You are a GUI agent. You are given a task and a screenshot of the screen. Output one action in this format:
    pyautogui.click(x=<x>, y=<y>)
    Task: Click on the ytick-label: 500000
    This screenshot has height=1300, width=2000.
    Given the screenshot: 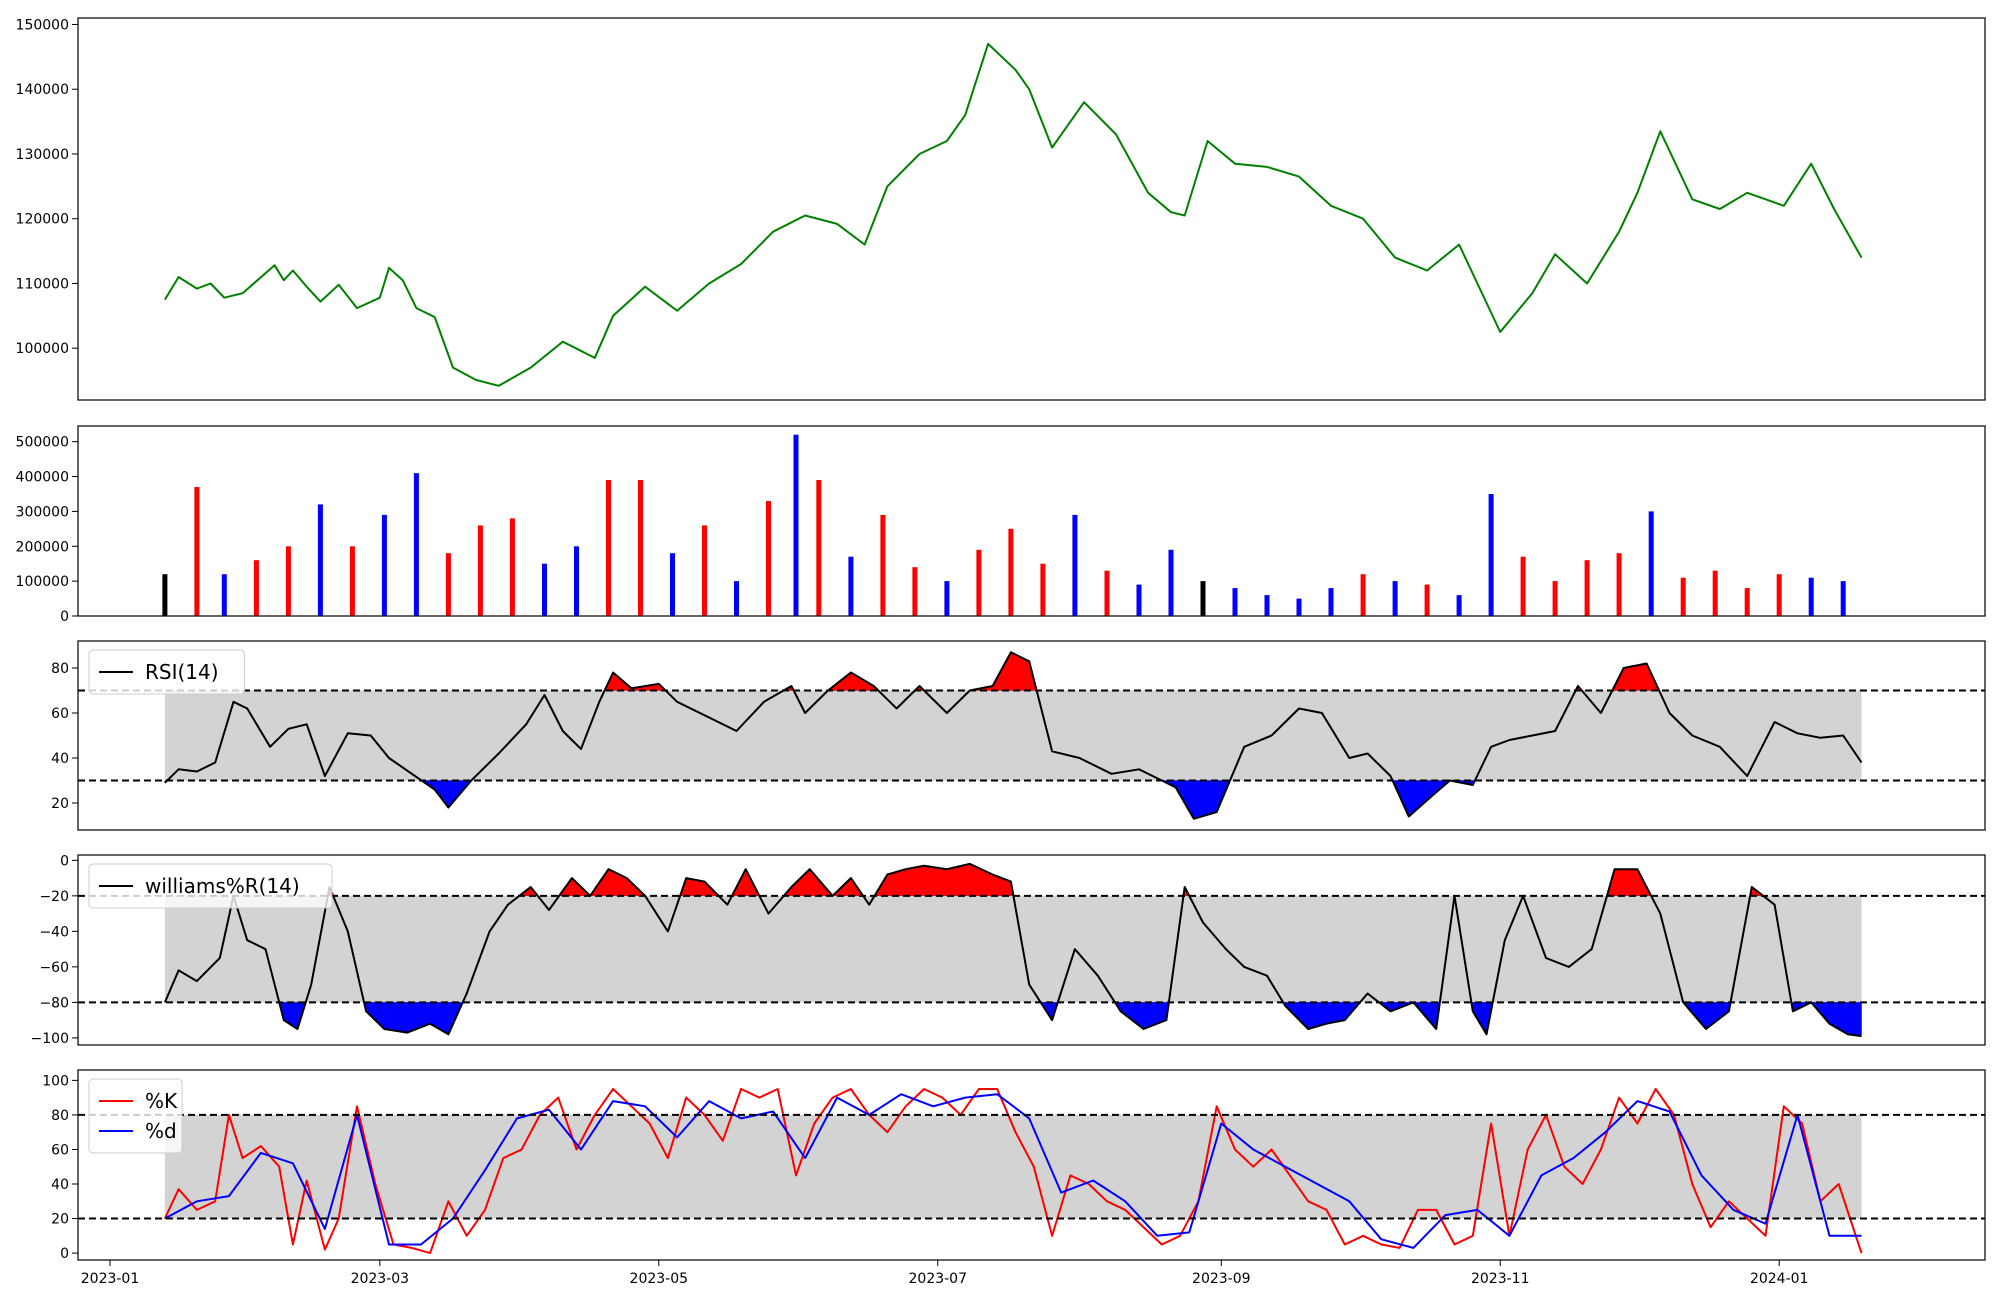 What is the action you would take?
    pyautogui.click(x=42, y=443)
    